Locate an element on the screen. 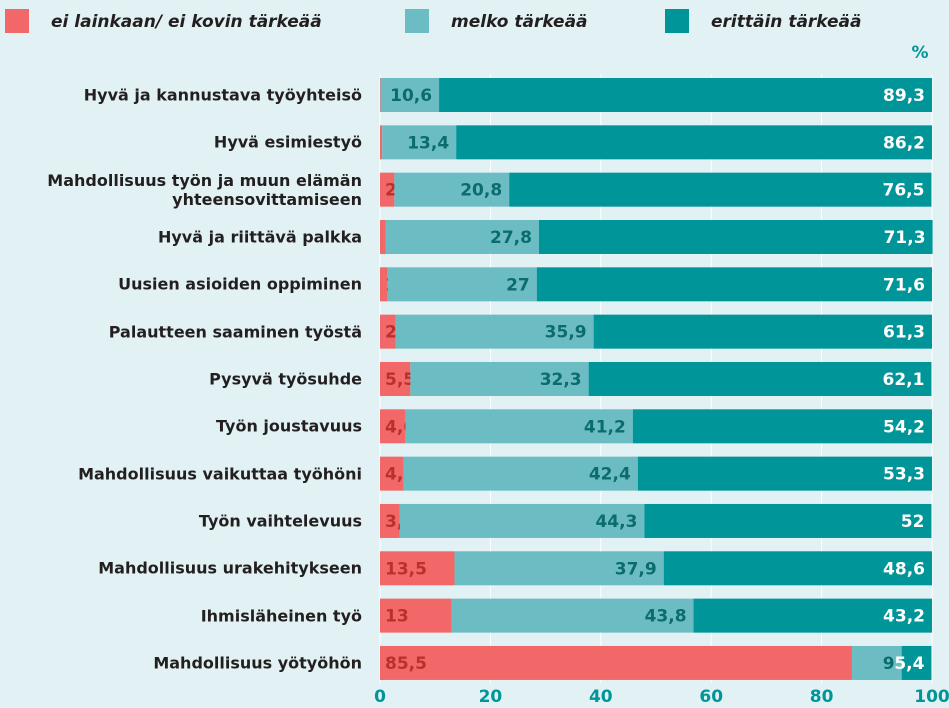 The image size is (949, 708). value-label: 86,2 is located at coordinates (904, 143).